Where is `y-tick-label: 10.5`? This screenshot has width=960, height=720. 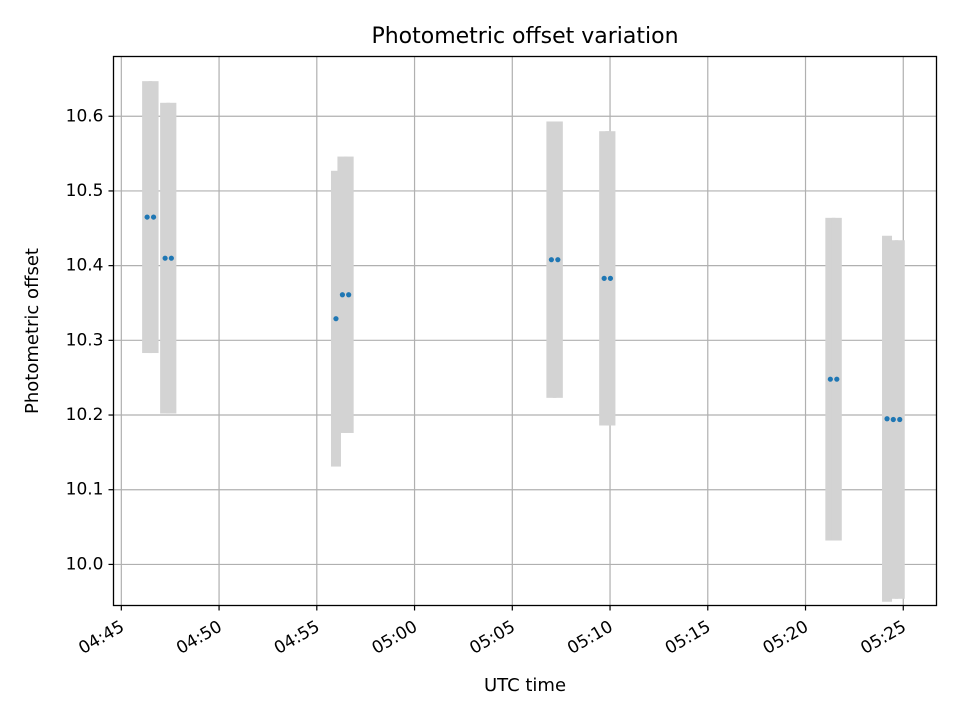
y-tick-label: 10.5 is located at coordinates (85, 191).